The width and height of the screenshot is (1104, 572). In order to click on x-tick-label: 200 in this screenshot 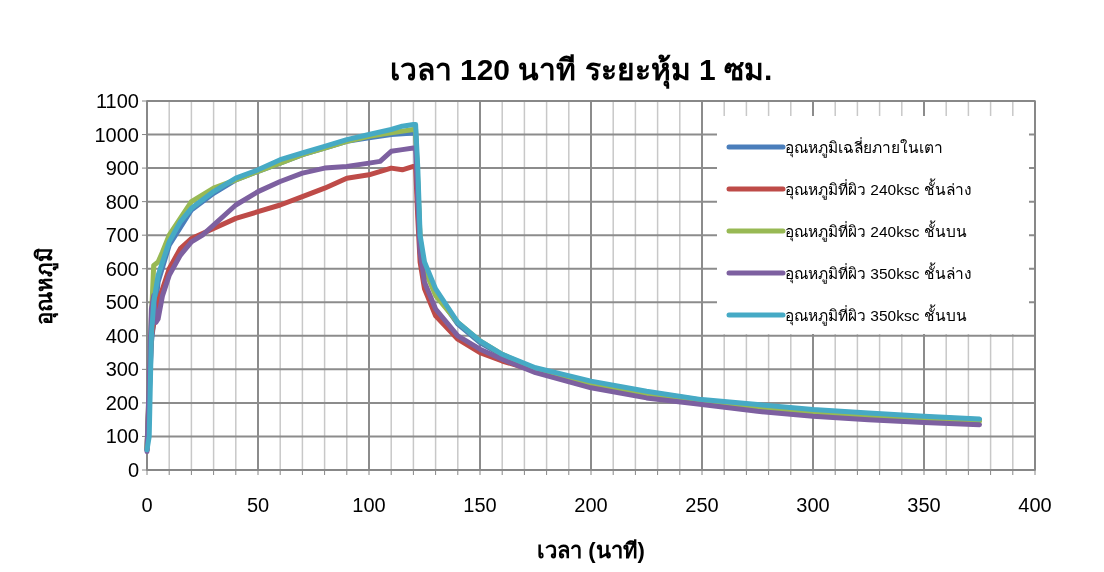, I will do `click(591, 505)`.